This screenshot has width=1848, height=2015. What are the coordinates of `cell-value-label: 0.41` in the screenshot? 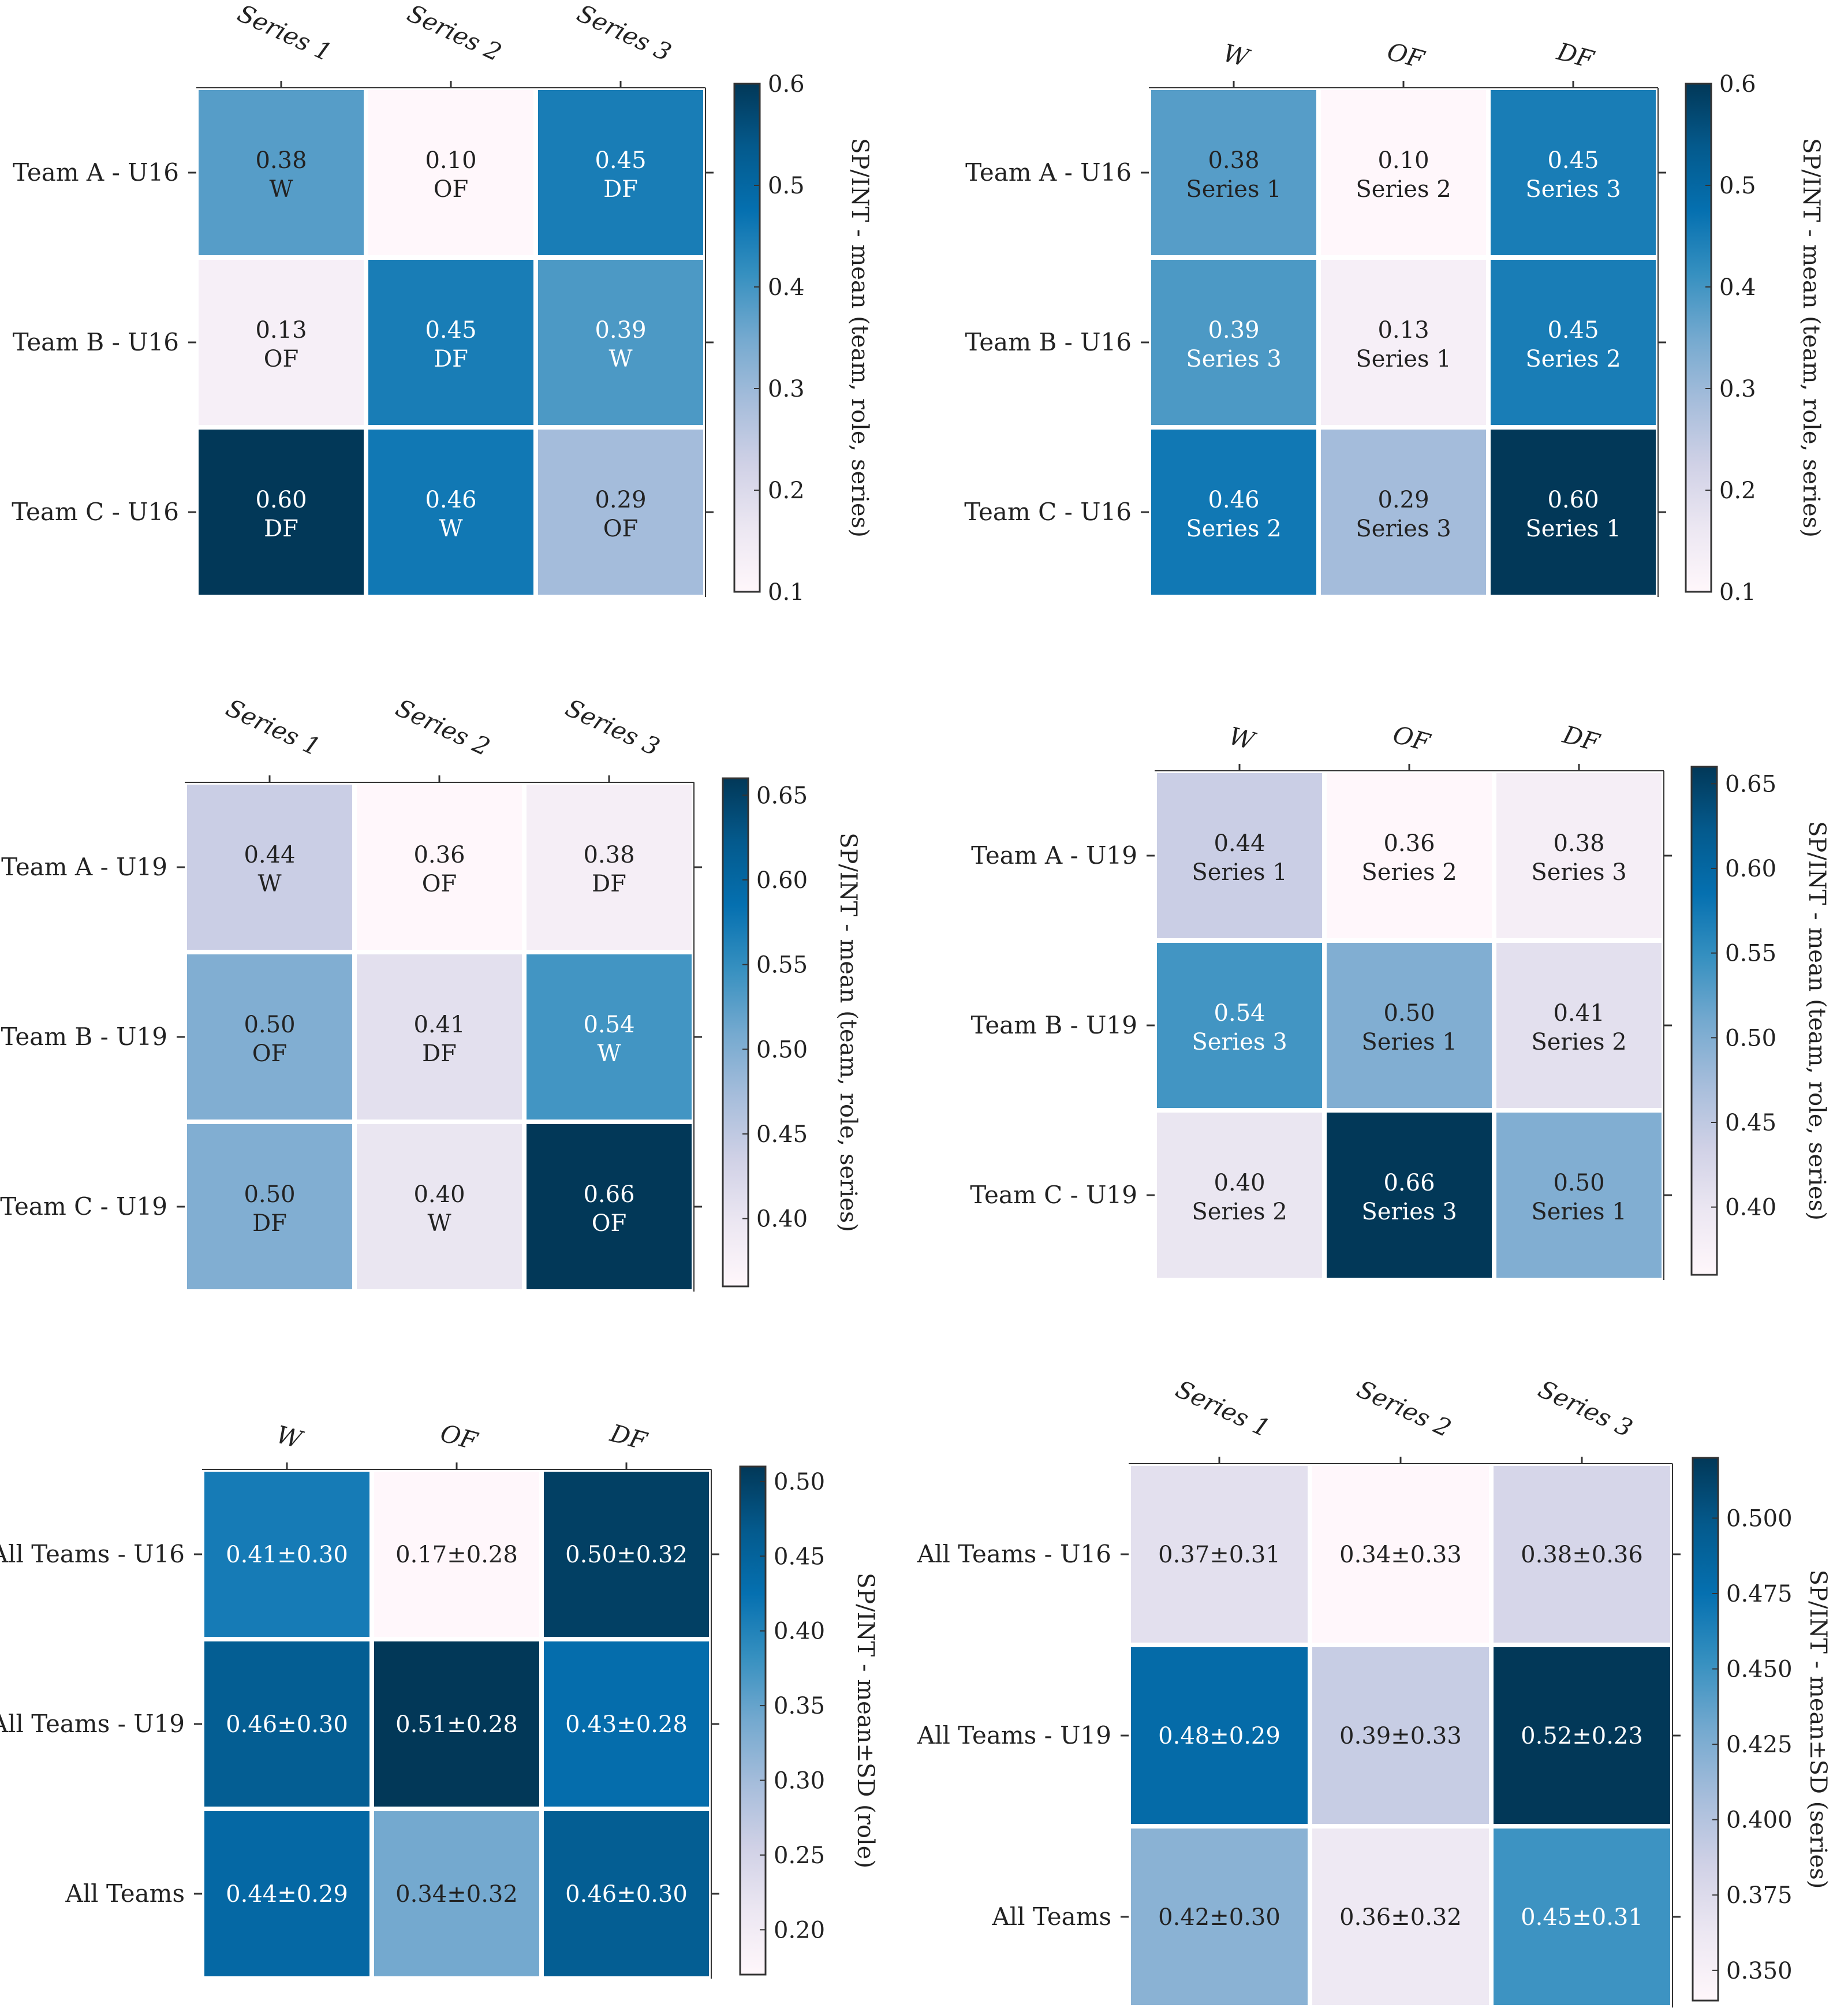 It's located at (1578, 1013).